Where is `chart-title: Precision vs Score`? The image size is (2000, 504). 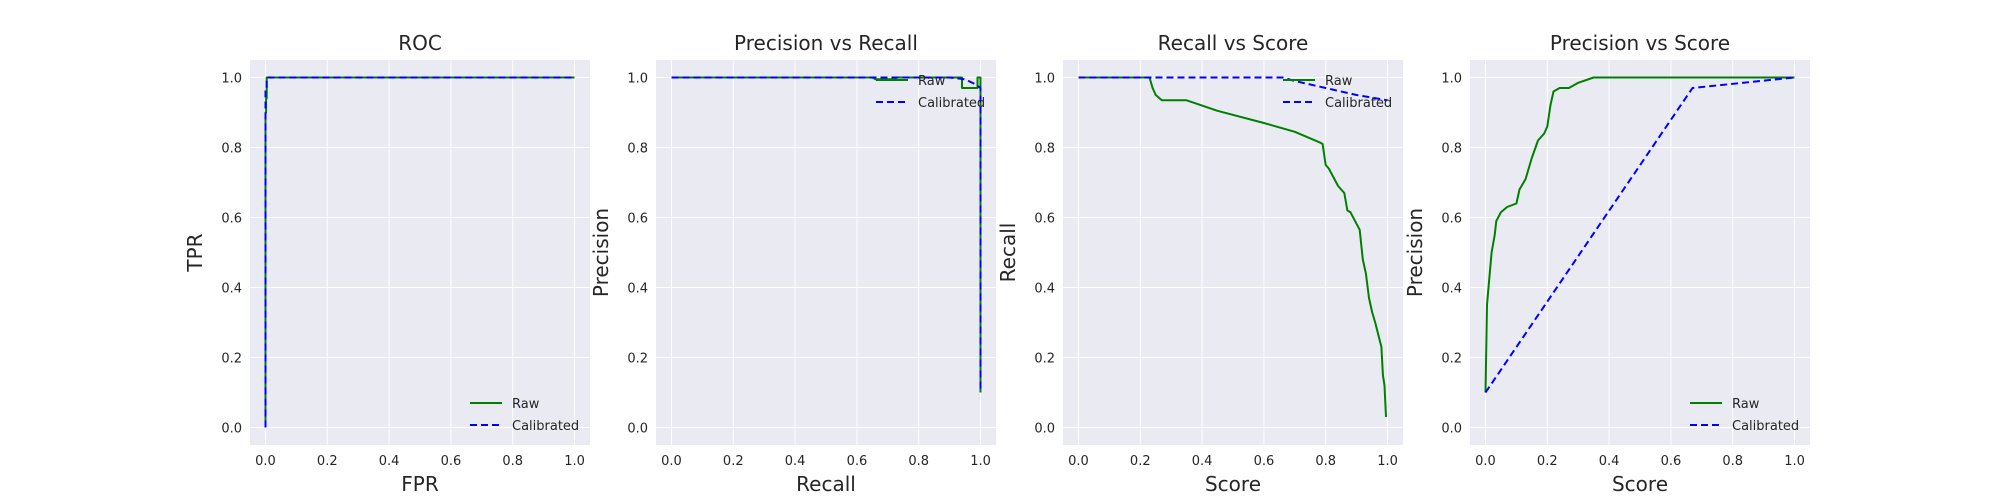 chart-title: Precision vs Score is located at coordinates (1640, 43).